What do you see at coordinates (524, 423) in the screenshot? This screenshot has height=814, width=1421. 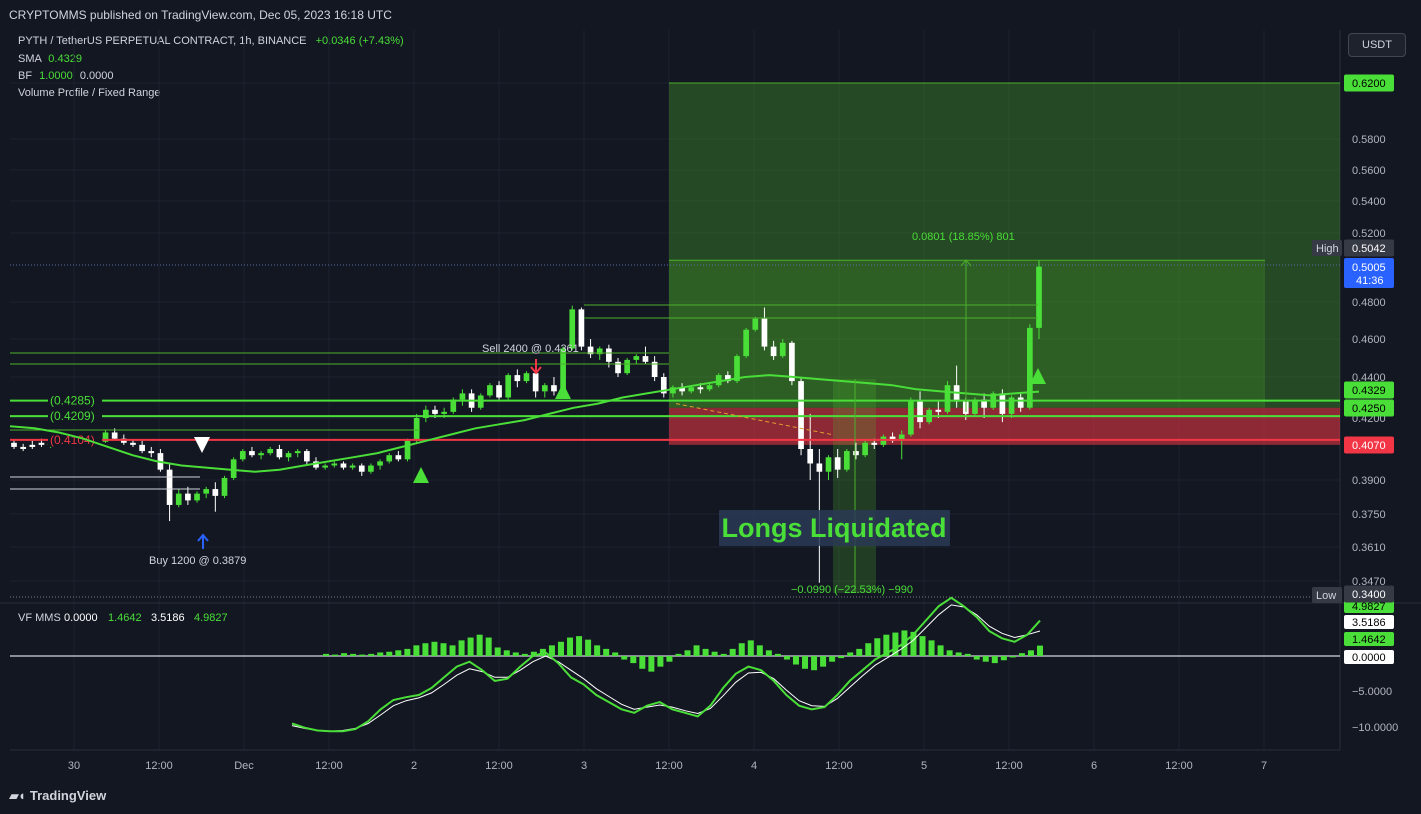 I see `sma-line` at bounding box center [524, 423].